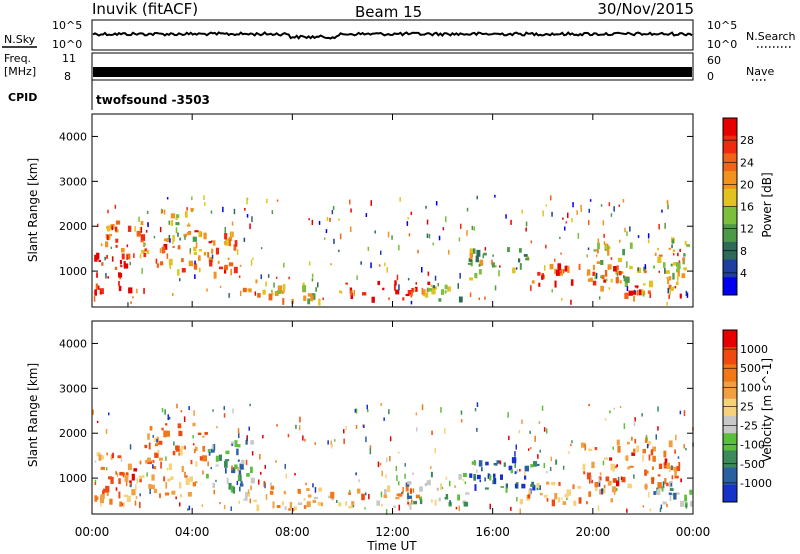 Image resolution: width=800 pixels, height=554 pixels. What do you see at coordinates (747, 229) in the screenshot?
I see `colorbar-tick-label: 12` at bounding box center [747, 229].